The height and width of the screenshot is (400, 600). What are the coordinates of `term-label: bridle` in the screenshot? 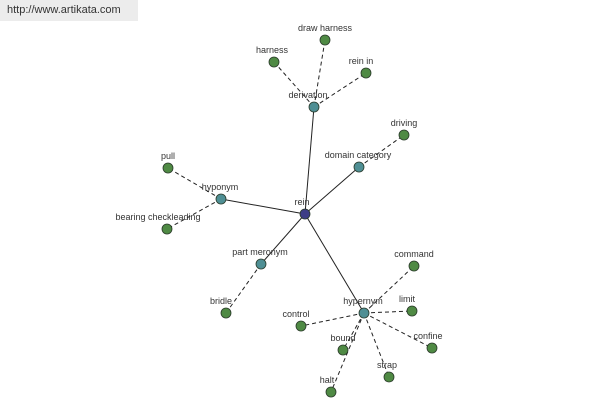 It's located at (221, 301).